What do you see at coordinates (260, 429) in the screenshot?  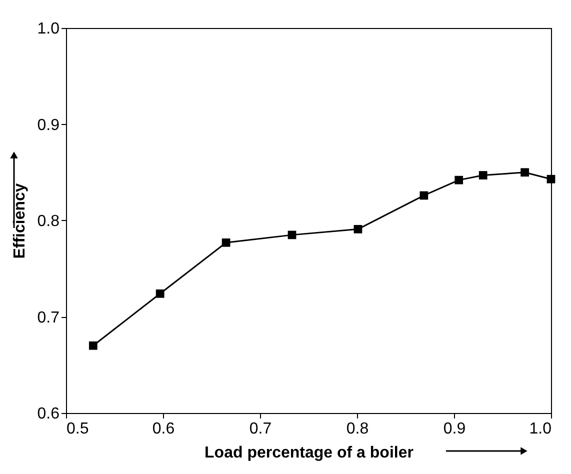 I see `x-tick-label: 0.7` at bounding box center [260, 429].